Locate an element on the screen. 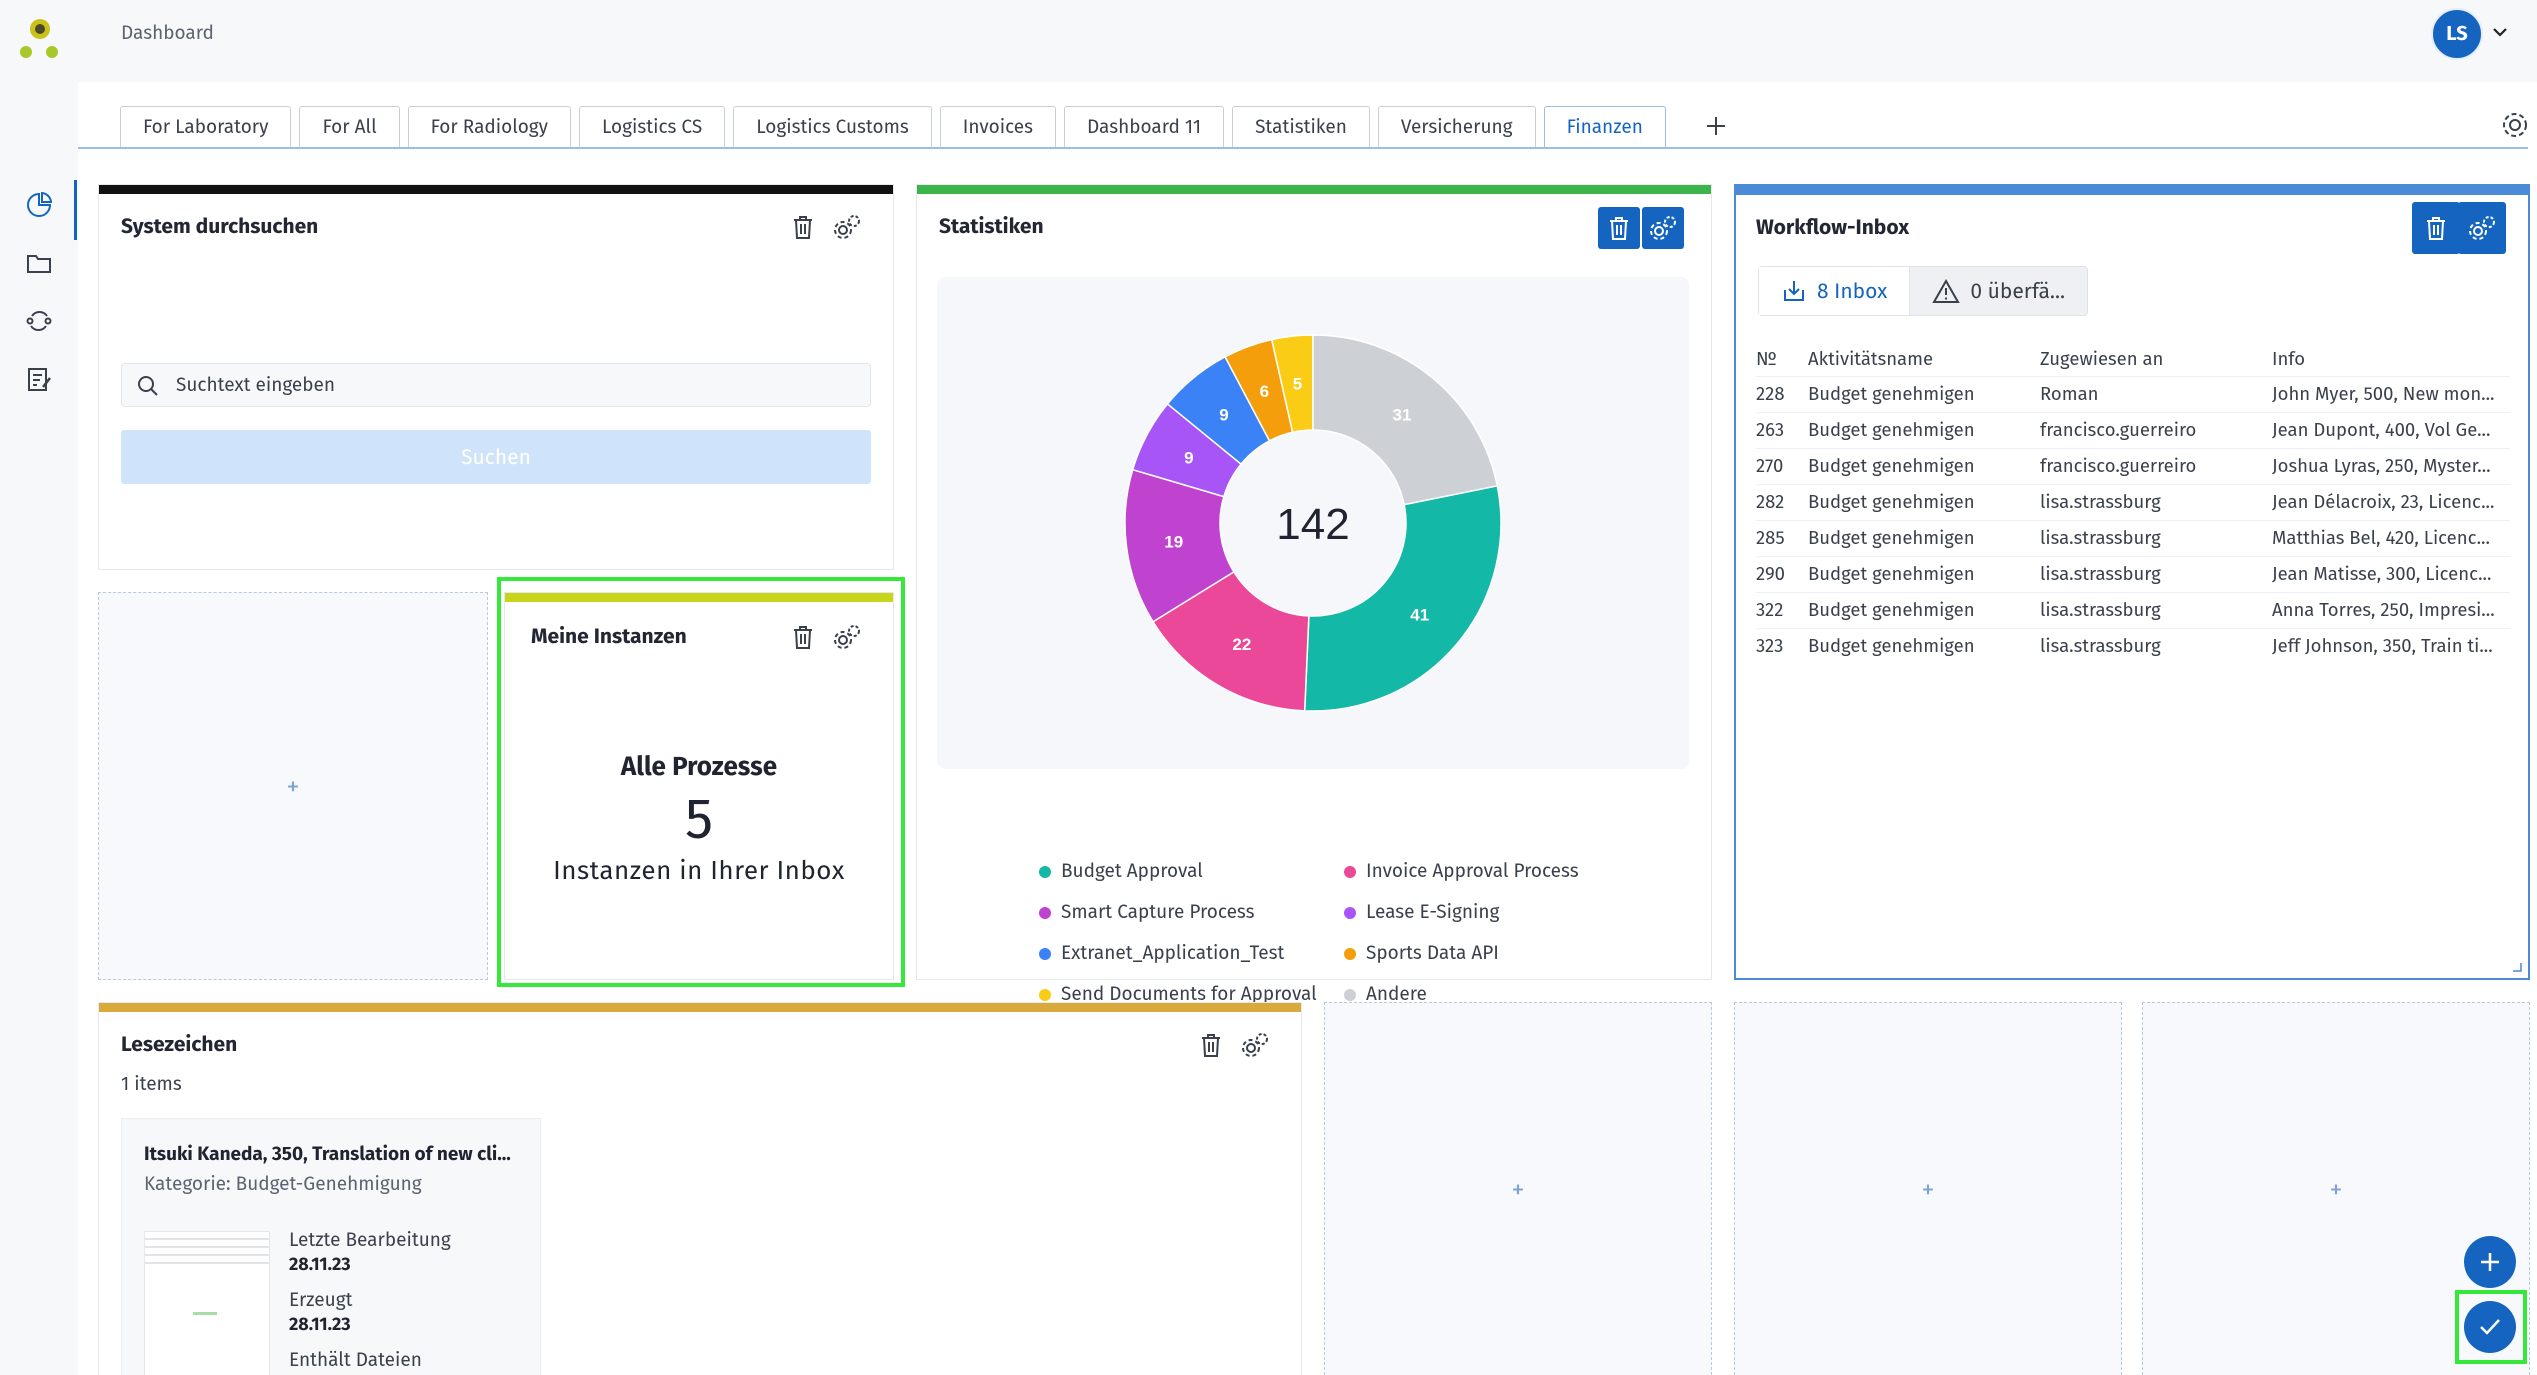 Image resolution: width=2537 pixels, height=1375 pixels. gear-icon is located at coordinates (2515, 125).